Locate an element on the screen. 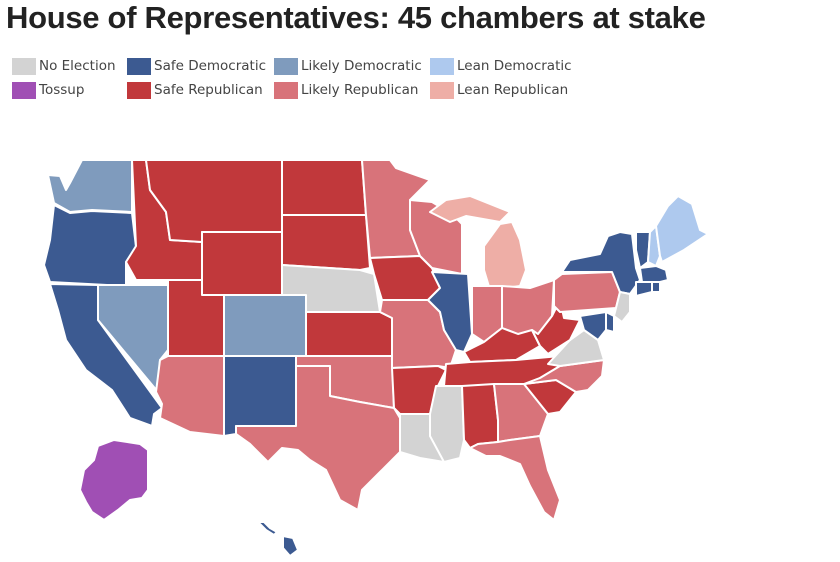 The height and width of the screenshot is (562, 840). state-ND is located at coordinates (324, 187).